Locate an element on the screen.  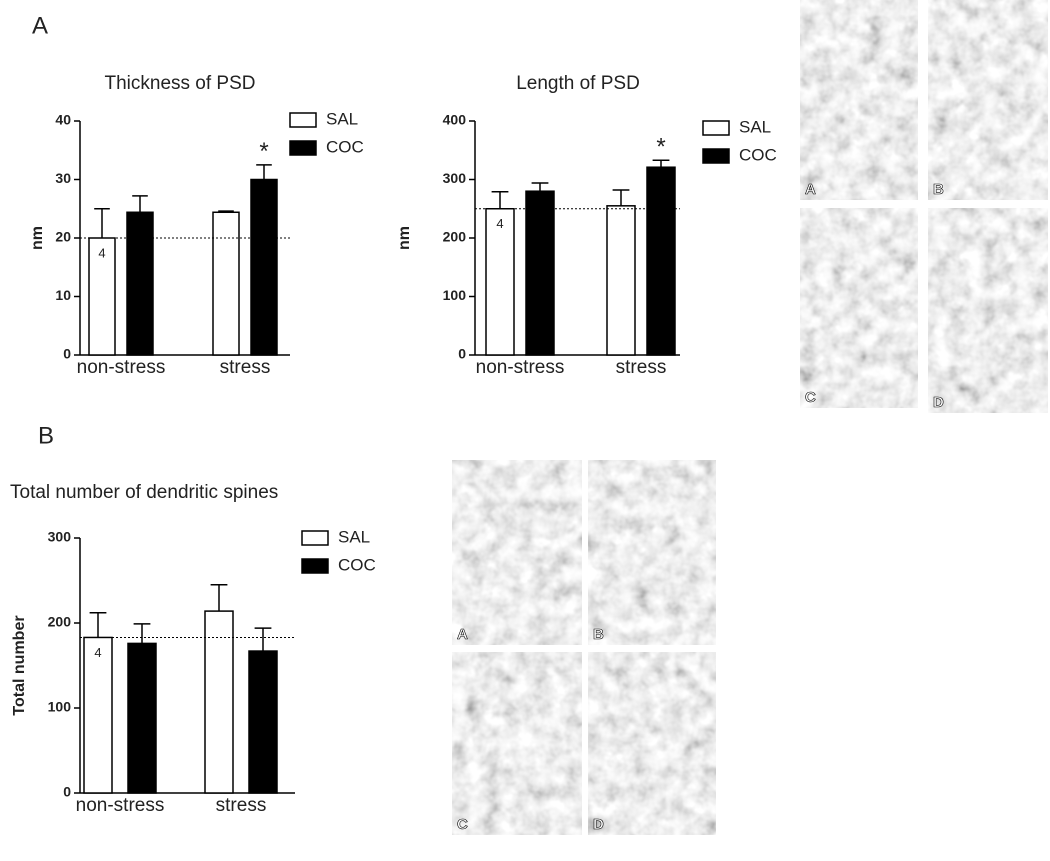
chart-title: Length of PSD is located at coordinates (578, 83).